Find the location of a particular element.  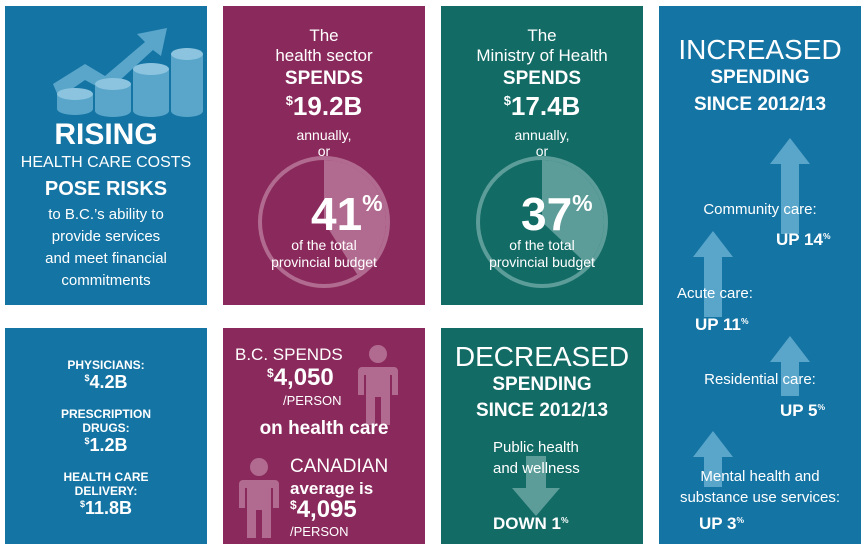

arrow-down-icon is located at coordinates (536, 486).